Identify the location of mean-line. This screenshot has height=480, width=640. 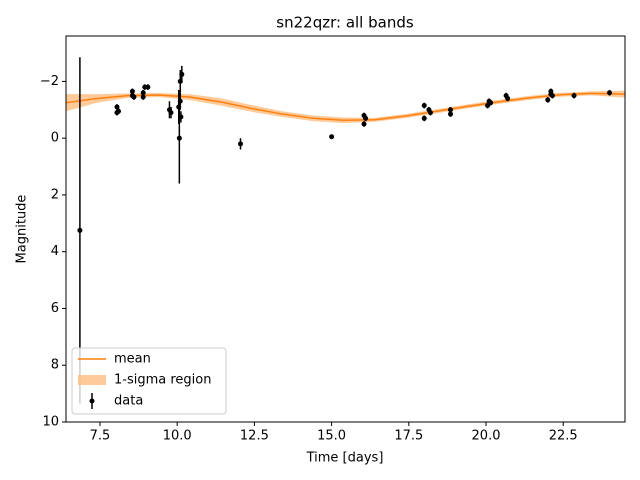
(345, 107).